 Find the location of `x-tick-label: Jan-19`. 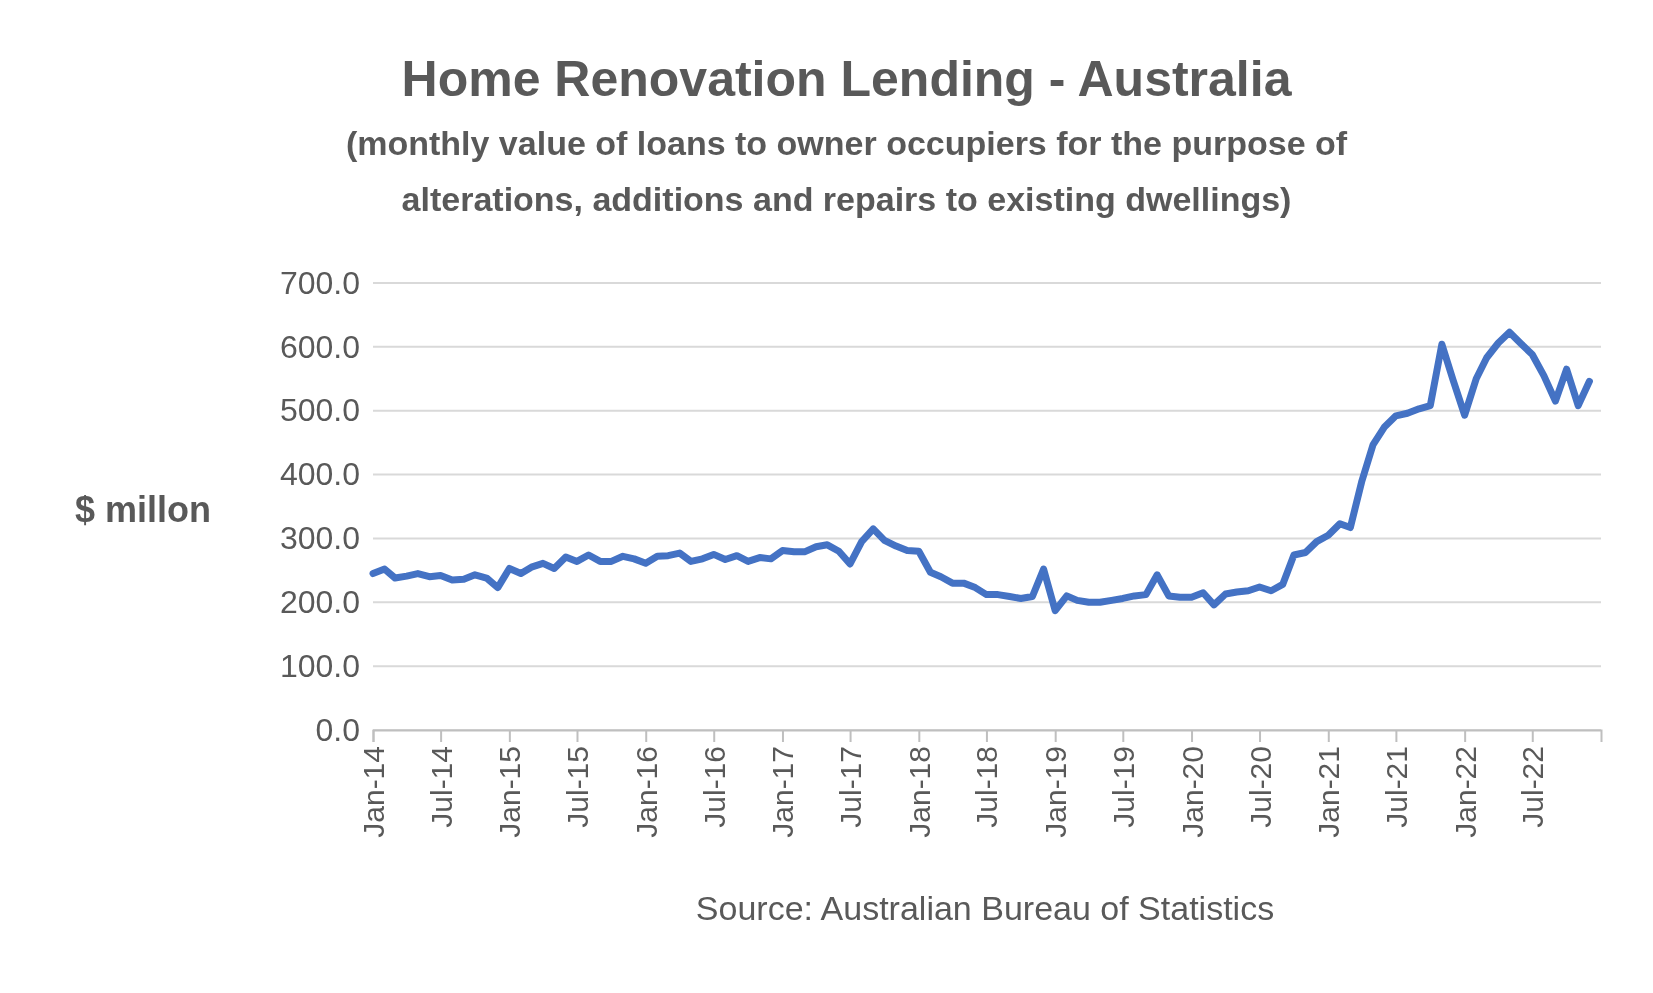

x-tick-label: Jan-19 is located at coordinates (1056, 792).